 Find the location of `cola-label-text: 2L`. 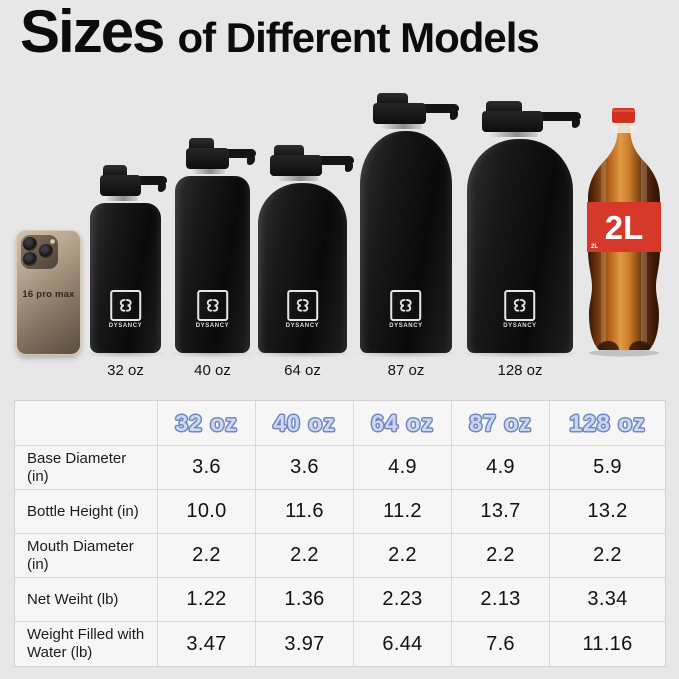

cola-label-text: 2L is located at coordinates (624, 227).